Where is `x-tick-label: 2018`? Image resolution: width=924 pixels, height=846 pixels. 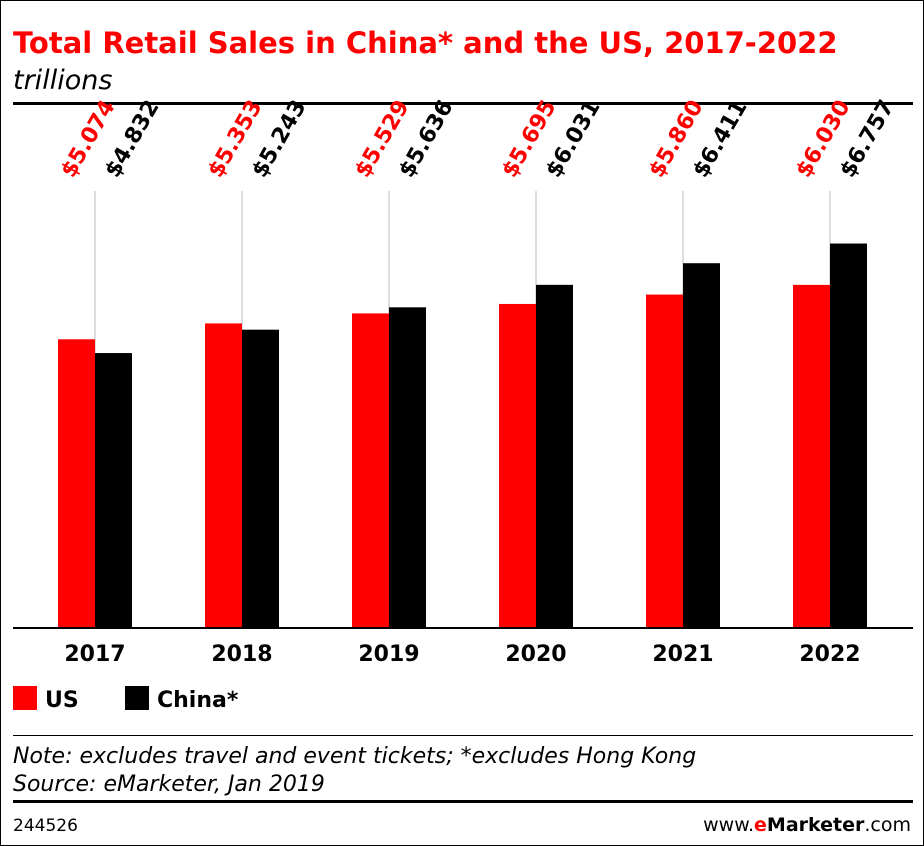
x-tick-label: 2018 is located at coordinates (241, 654).